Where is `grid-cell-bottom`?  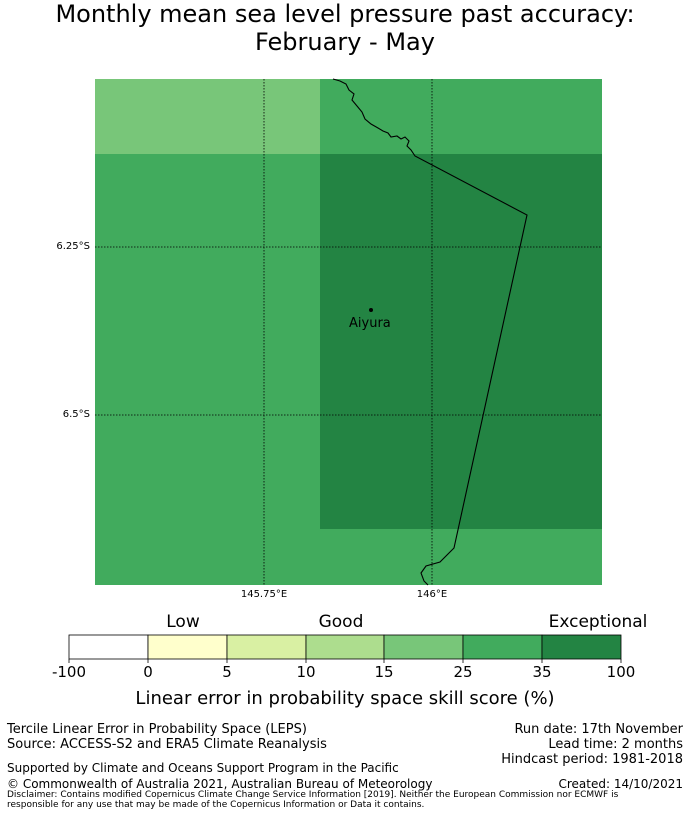 grid-cell-bottom is located at coordinates (348, 557).